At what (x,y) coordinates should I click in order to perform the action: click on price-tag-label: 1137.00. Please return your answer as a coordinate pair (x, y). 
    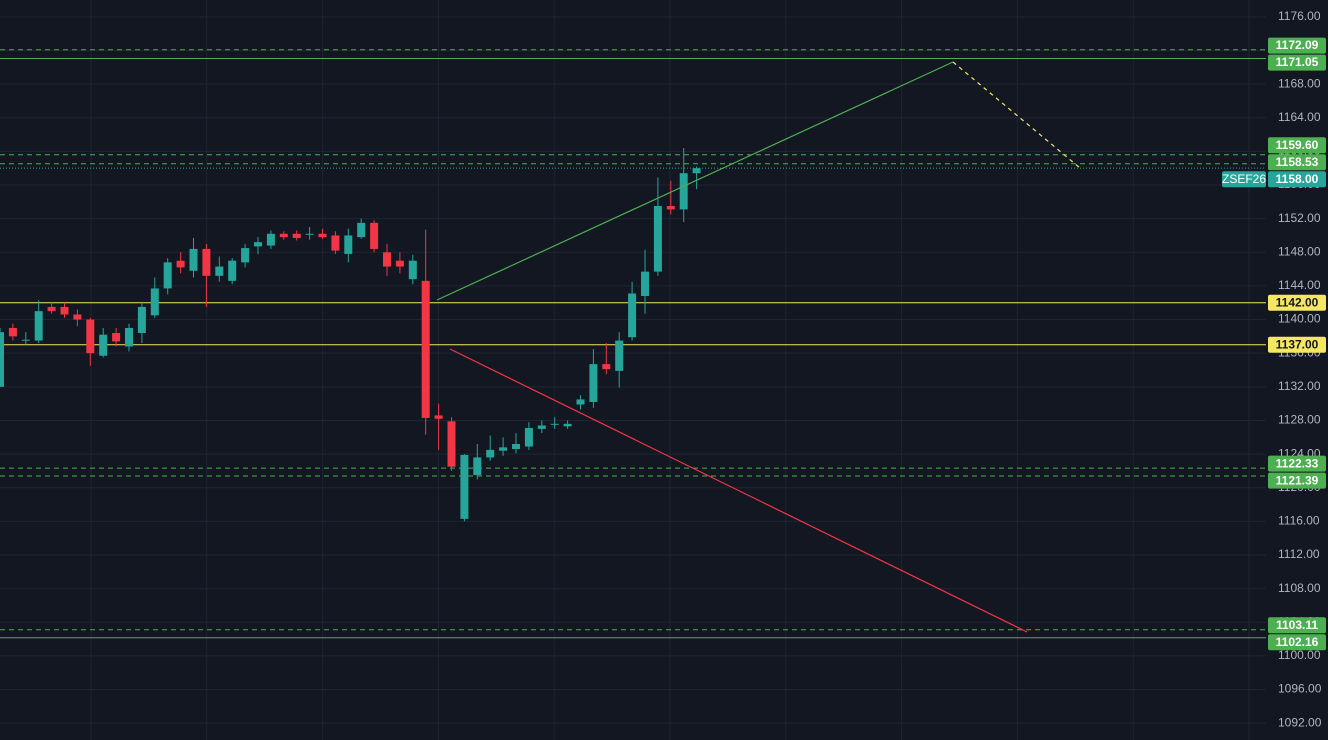
    Looking at the image, I should click on (1297, 344).